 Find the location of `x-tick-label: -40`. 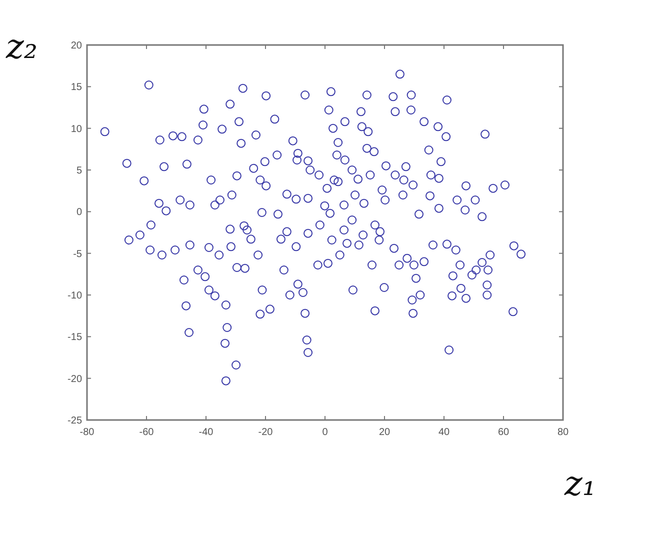

x-tick-label: -40 is located at coordinates (206, 432).